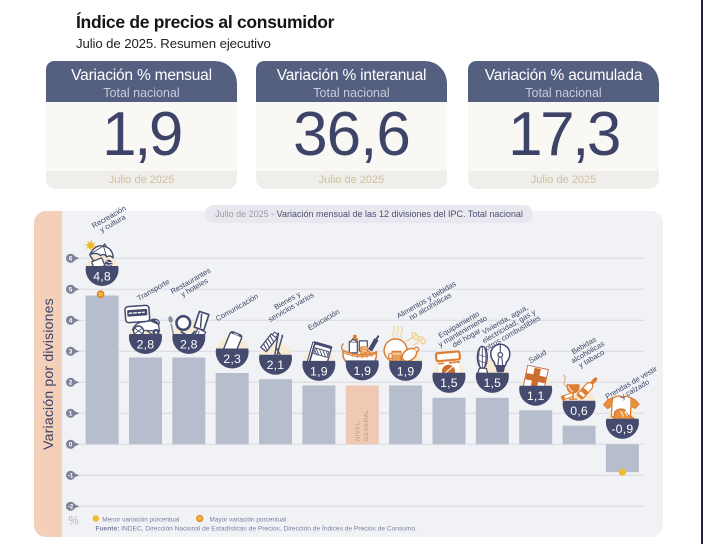 This screenshot has height=544, width=707. What do you see at coordinates (537, 356) in the screenshot?
I see `svg-text: Salud` at bounding box center [537, 356].